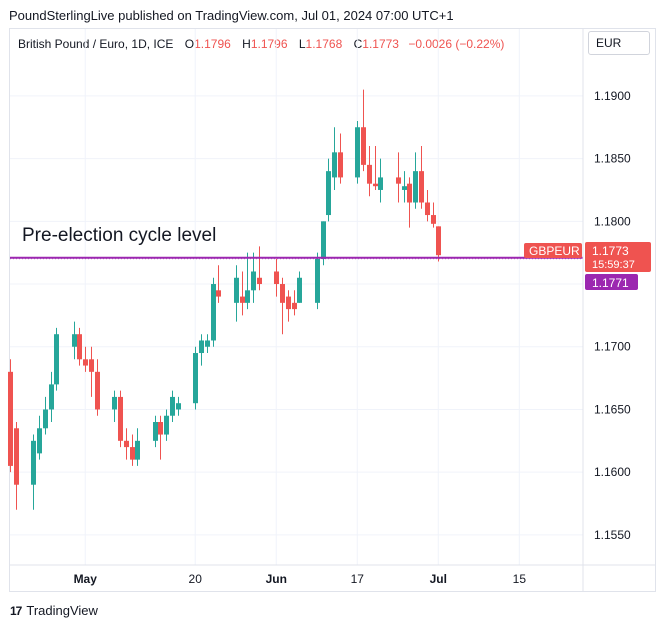 This screenshot has width=665, height=628. I want to click on symbol-tag-bg, so click(553, 250).